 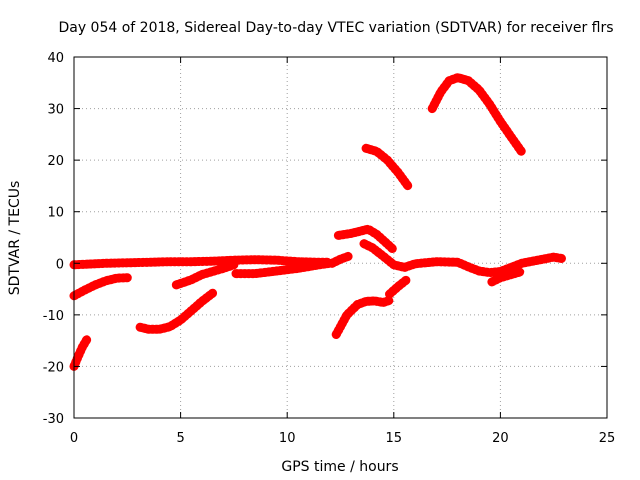 I want to click on series-arc14-markers, so click(x=477, y=115).